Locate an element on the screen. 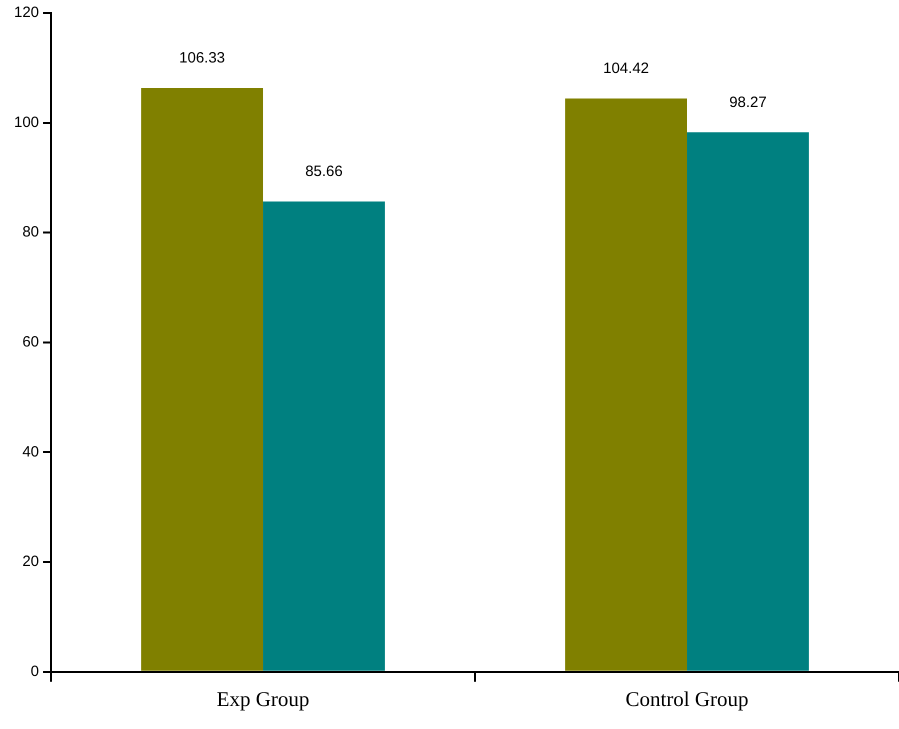  y-tick-label: 80 is located at coordinates (31, 232).